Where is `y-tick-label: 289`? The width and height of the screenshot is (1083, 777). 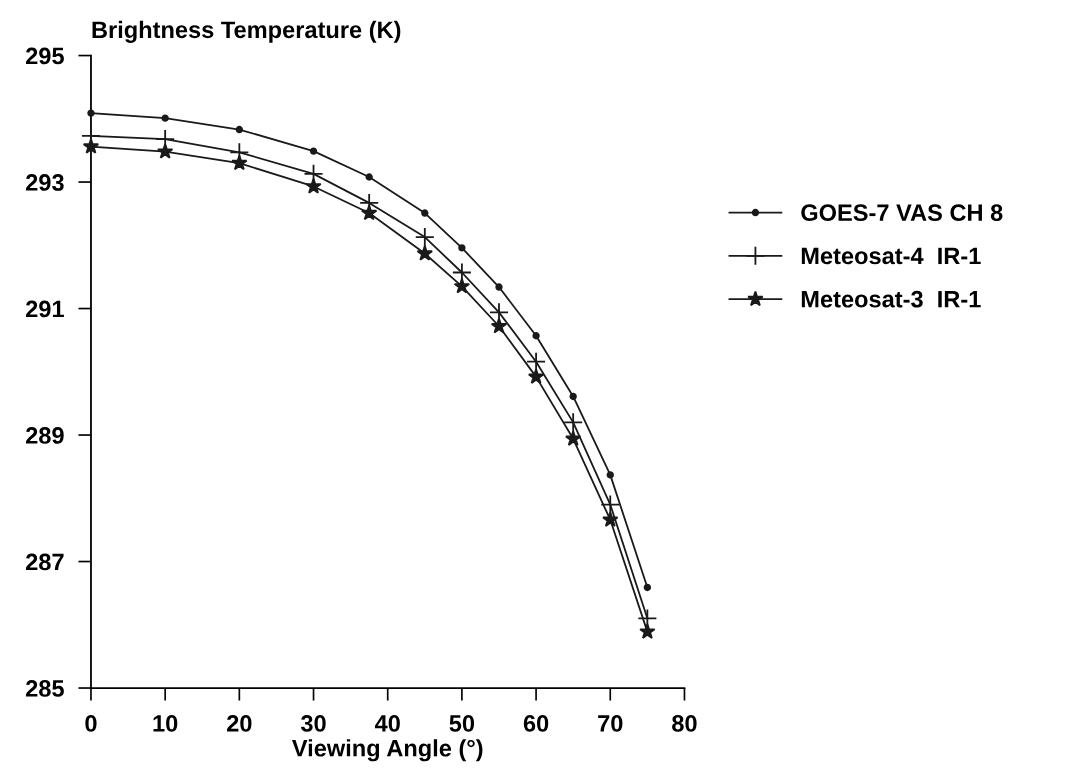
y-tick-label: 289 is located at coordinates (45, 435).